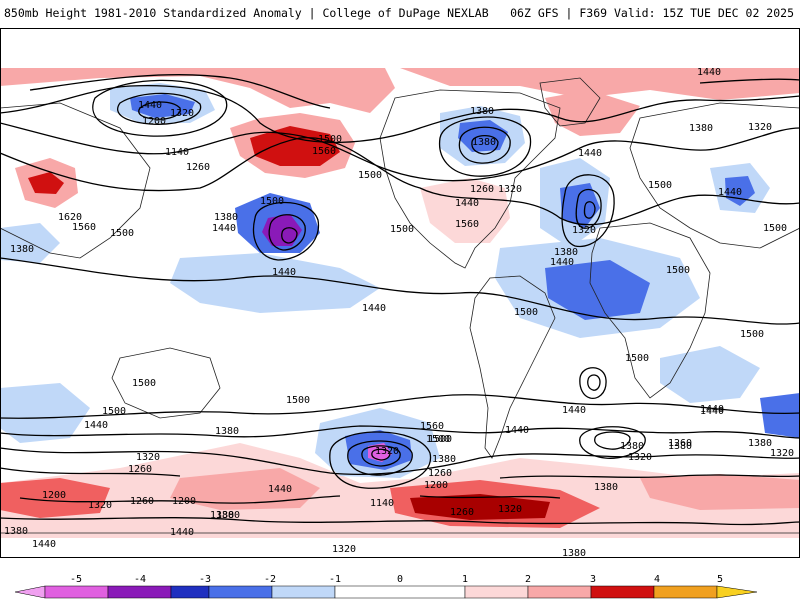 This screenshot has height=600, width=800. I want to click on anomaly-usa-positive, so click(465, 210).